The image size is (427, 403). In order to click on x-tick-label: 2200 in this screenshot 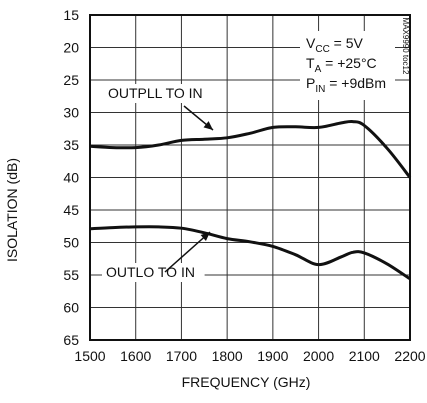, I will do `click(409, 356)`.